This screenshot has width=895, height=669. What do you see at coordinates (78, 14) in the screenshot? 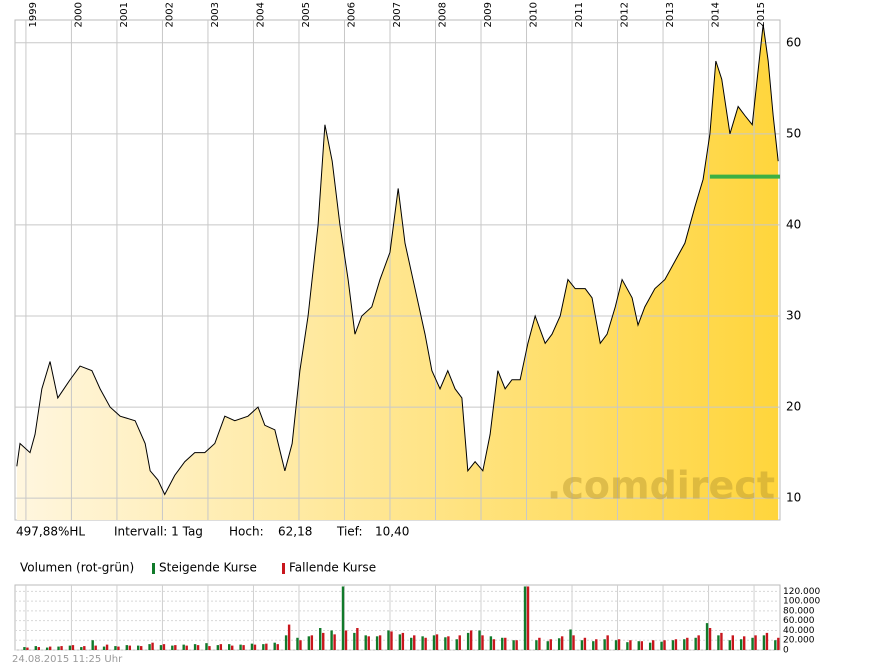
I see `x-tick-label: 2000` at bounding box center [78, 14].